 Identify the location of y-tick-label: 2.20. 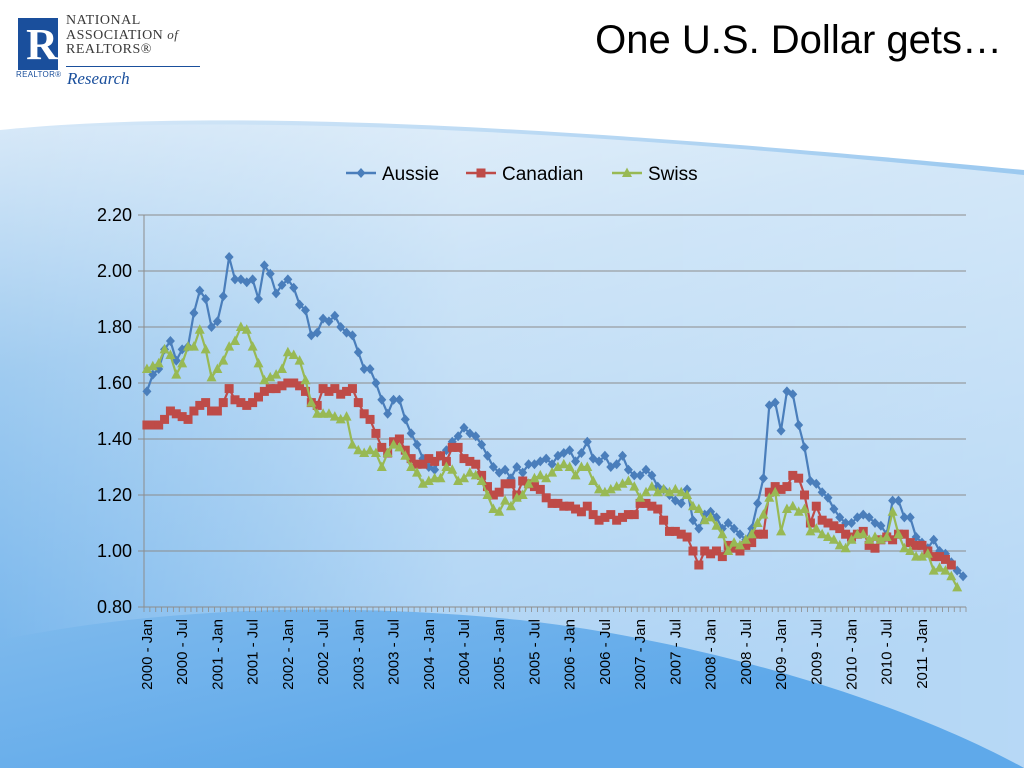
(114, 215).